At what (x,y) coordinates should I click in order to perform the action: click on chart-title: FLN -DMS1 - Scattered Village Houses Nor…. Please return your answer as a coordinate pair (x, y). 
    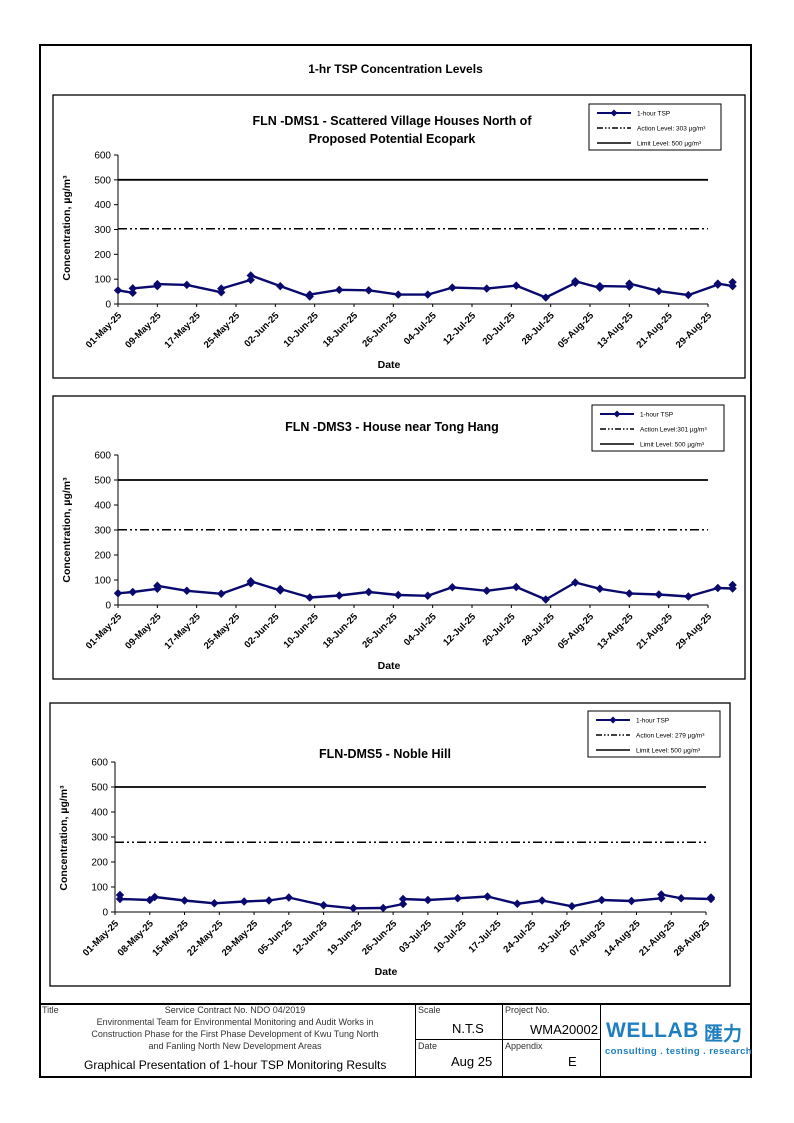
    Looking at the image, I should click on (393, 121).